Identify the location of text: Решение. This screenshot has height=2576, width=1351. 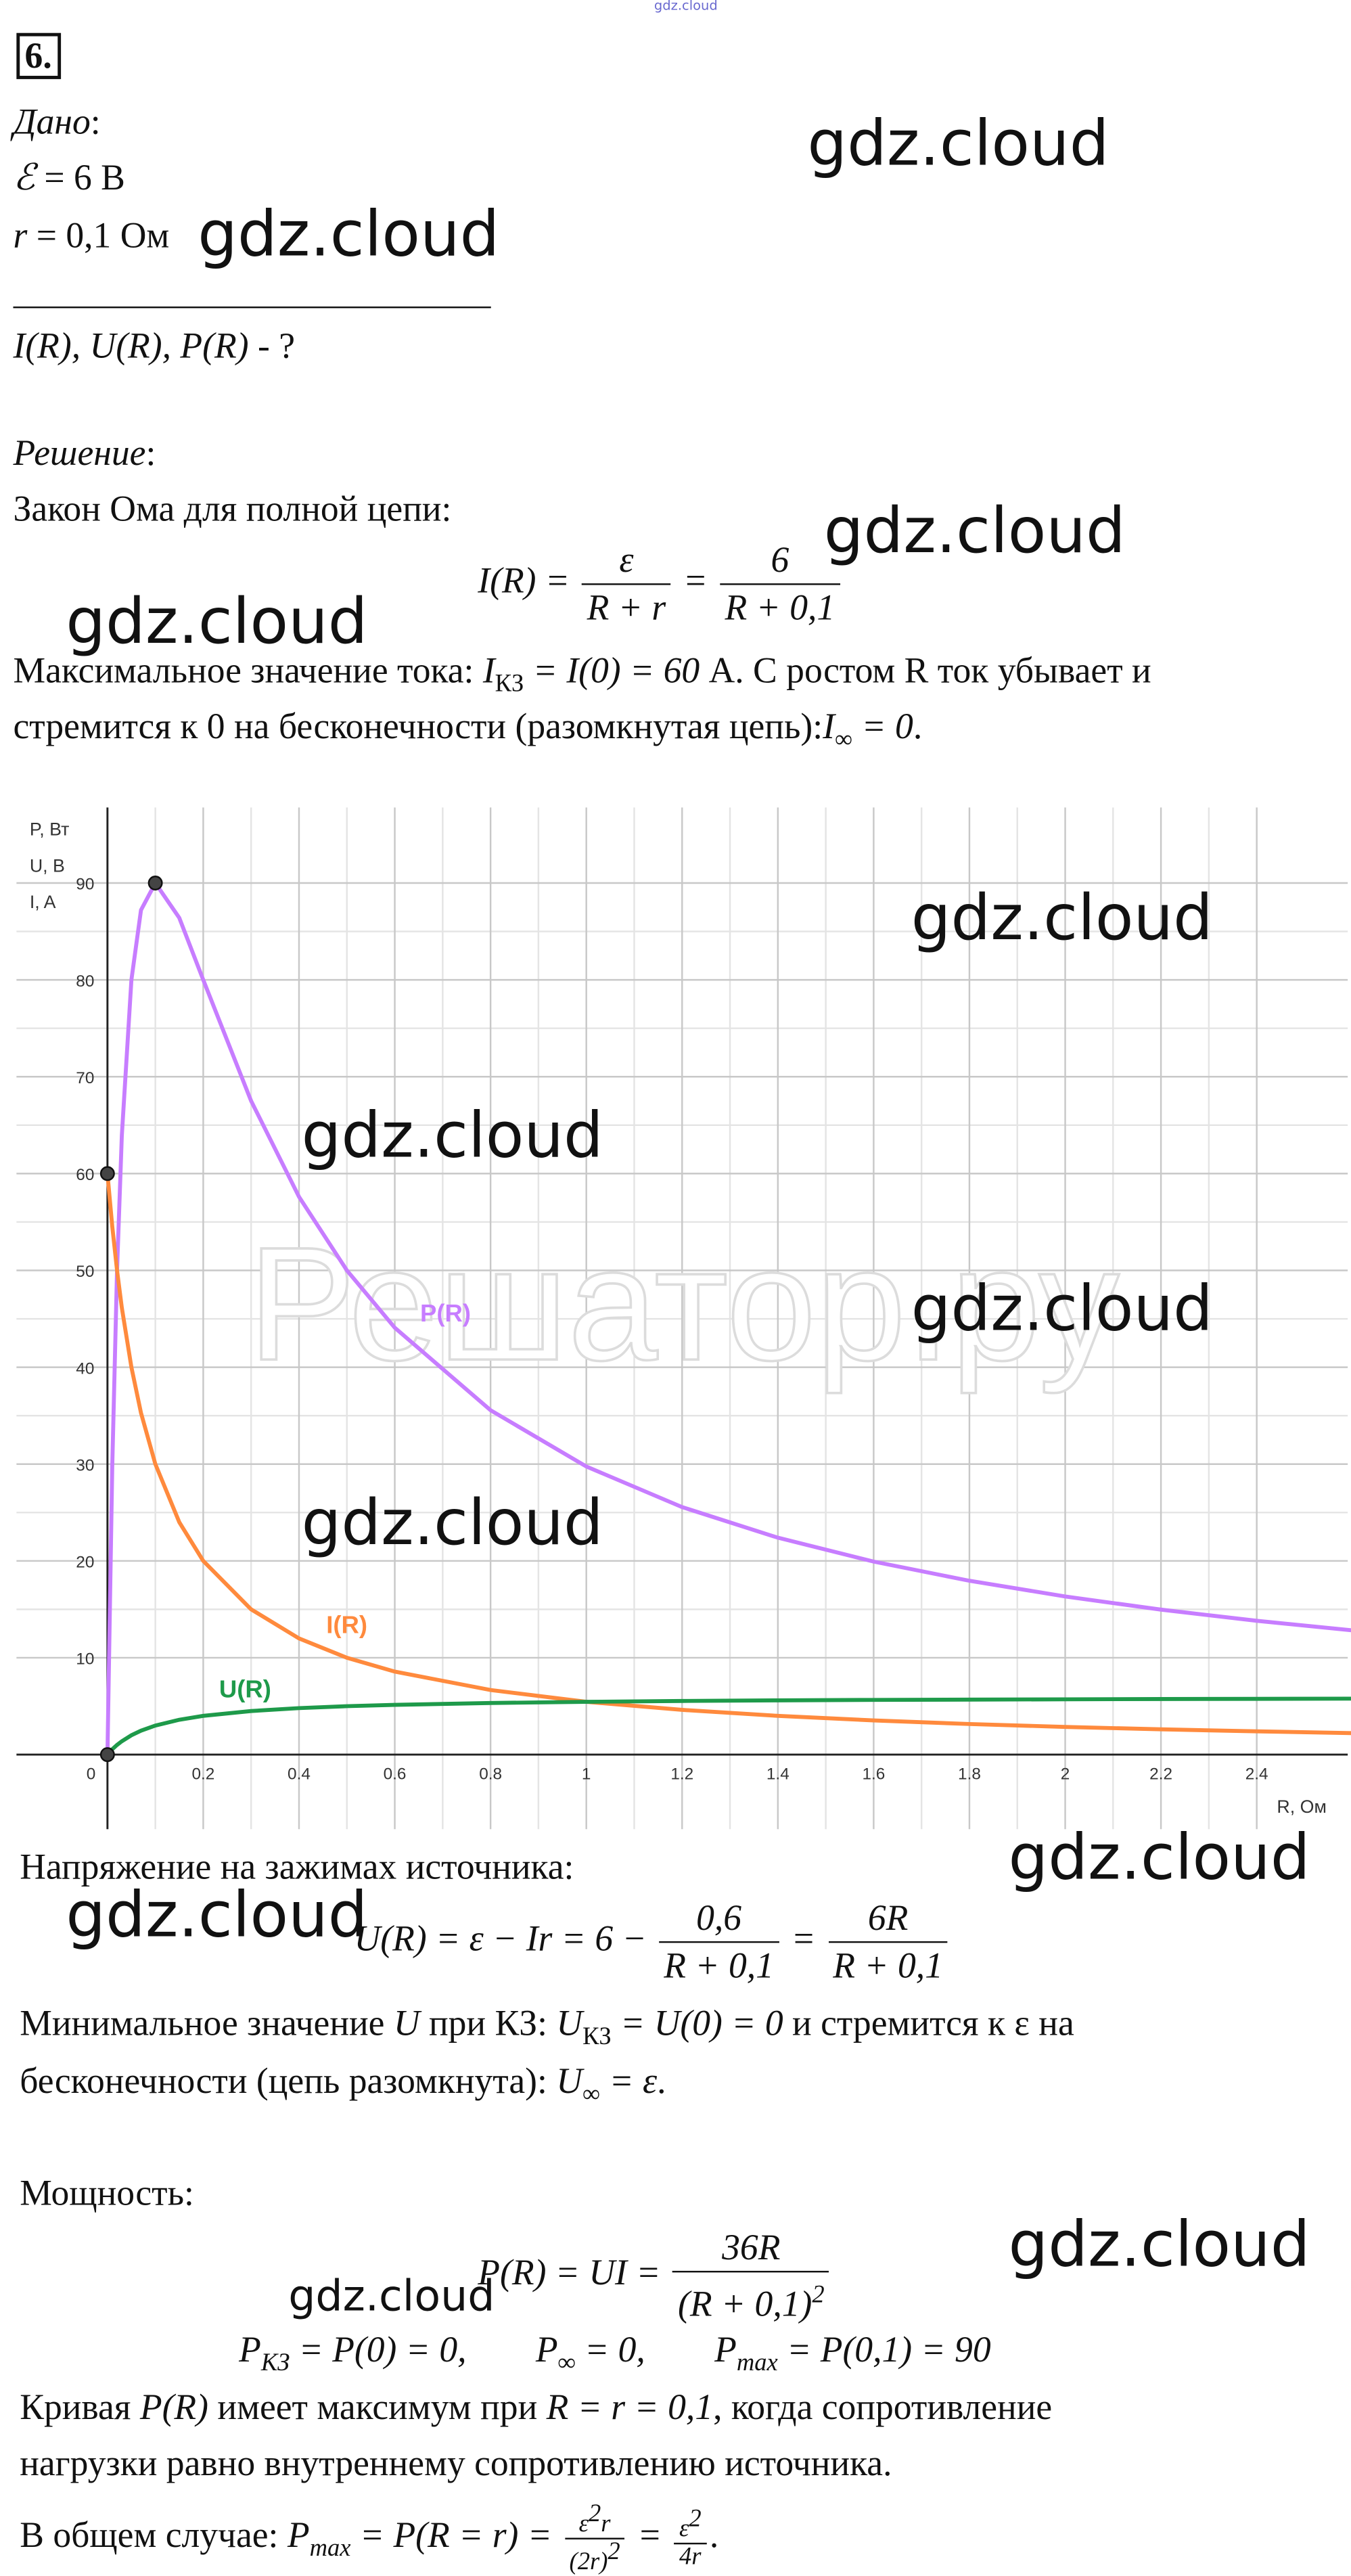
(79, 452).